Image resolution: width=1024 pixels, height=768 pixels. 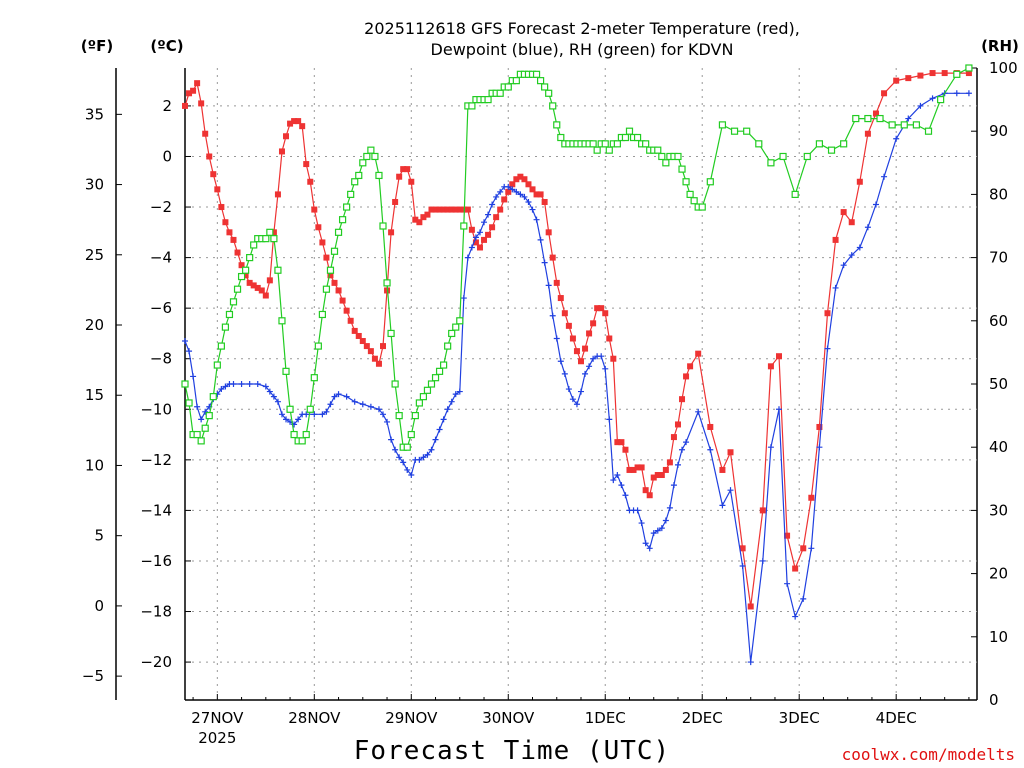 I want to click on chart-title-line2: Dewpoint (blue), RH (green) for KDVN, so click(x=582, y=49).